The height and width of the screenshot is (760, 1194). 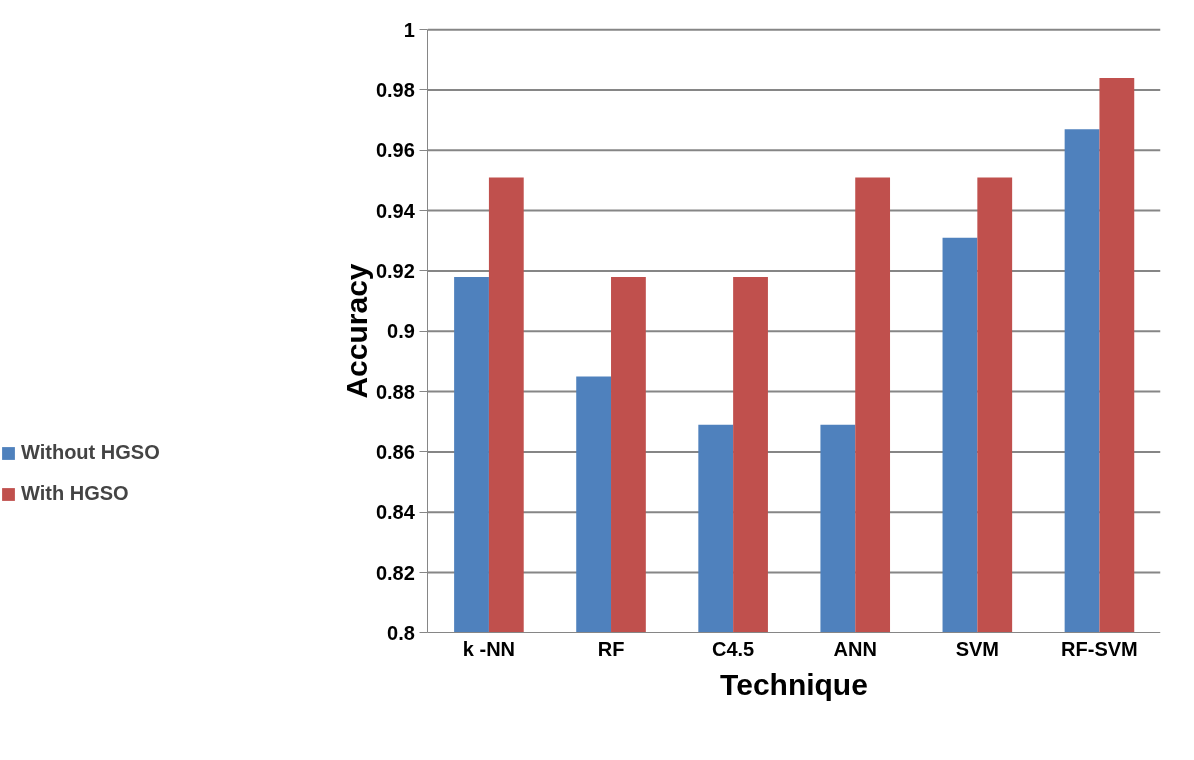 I want to click on y-tick-label: 0.96, so click(x=395, y=150).